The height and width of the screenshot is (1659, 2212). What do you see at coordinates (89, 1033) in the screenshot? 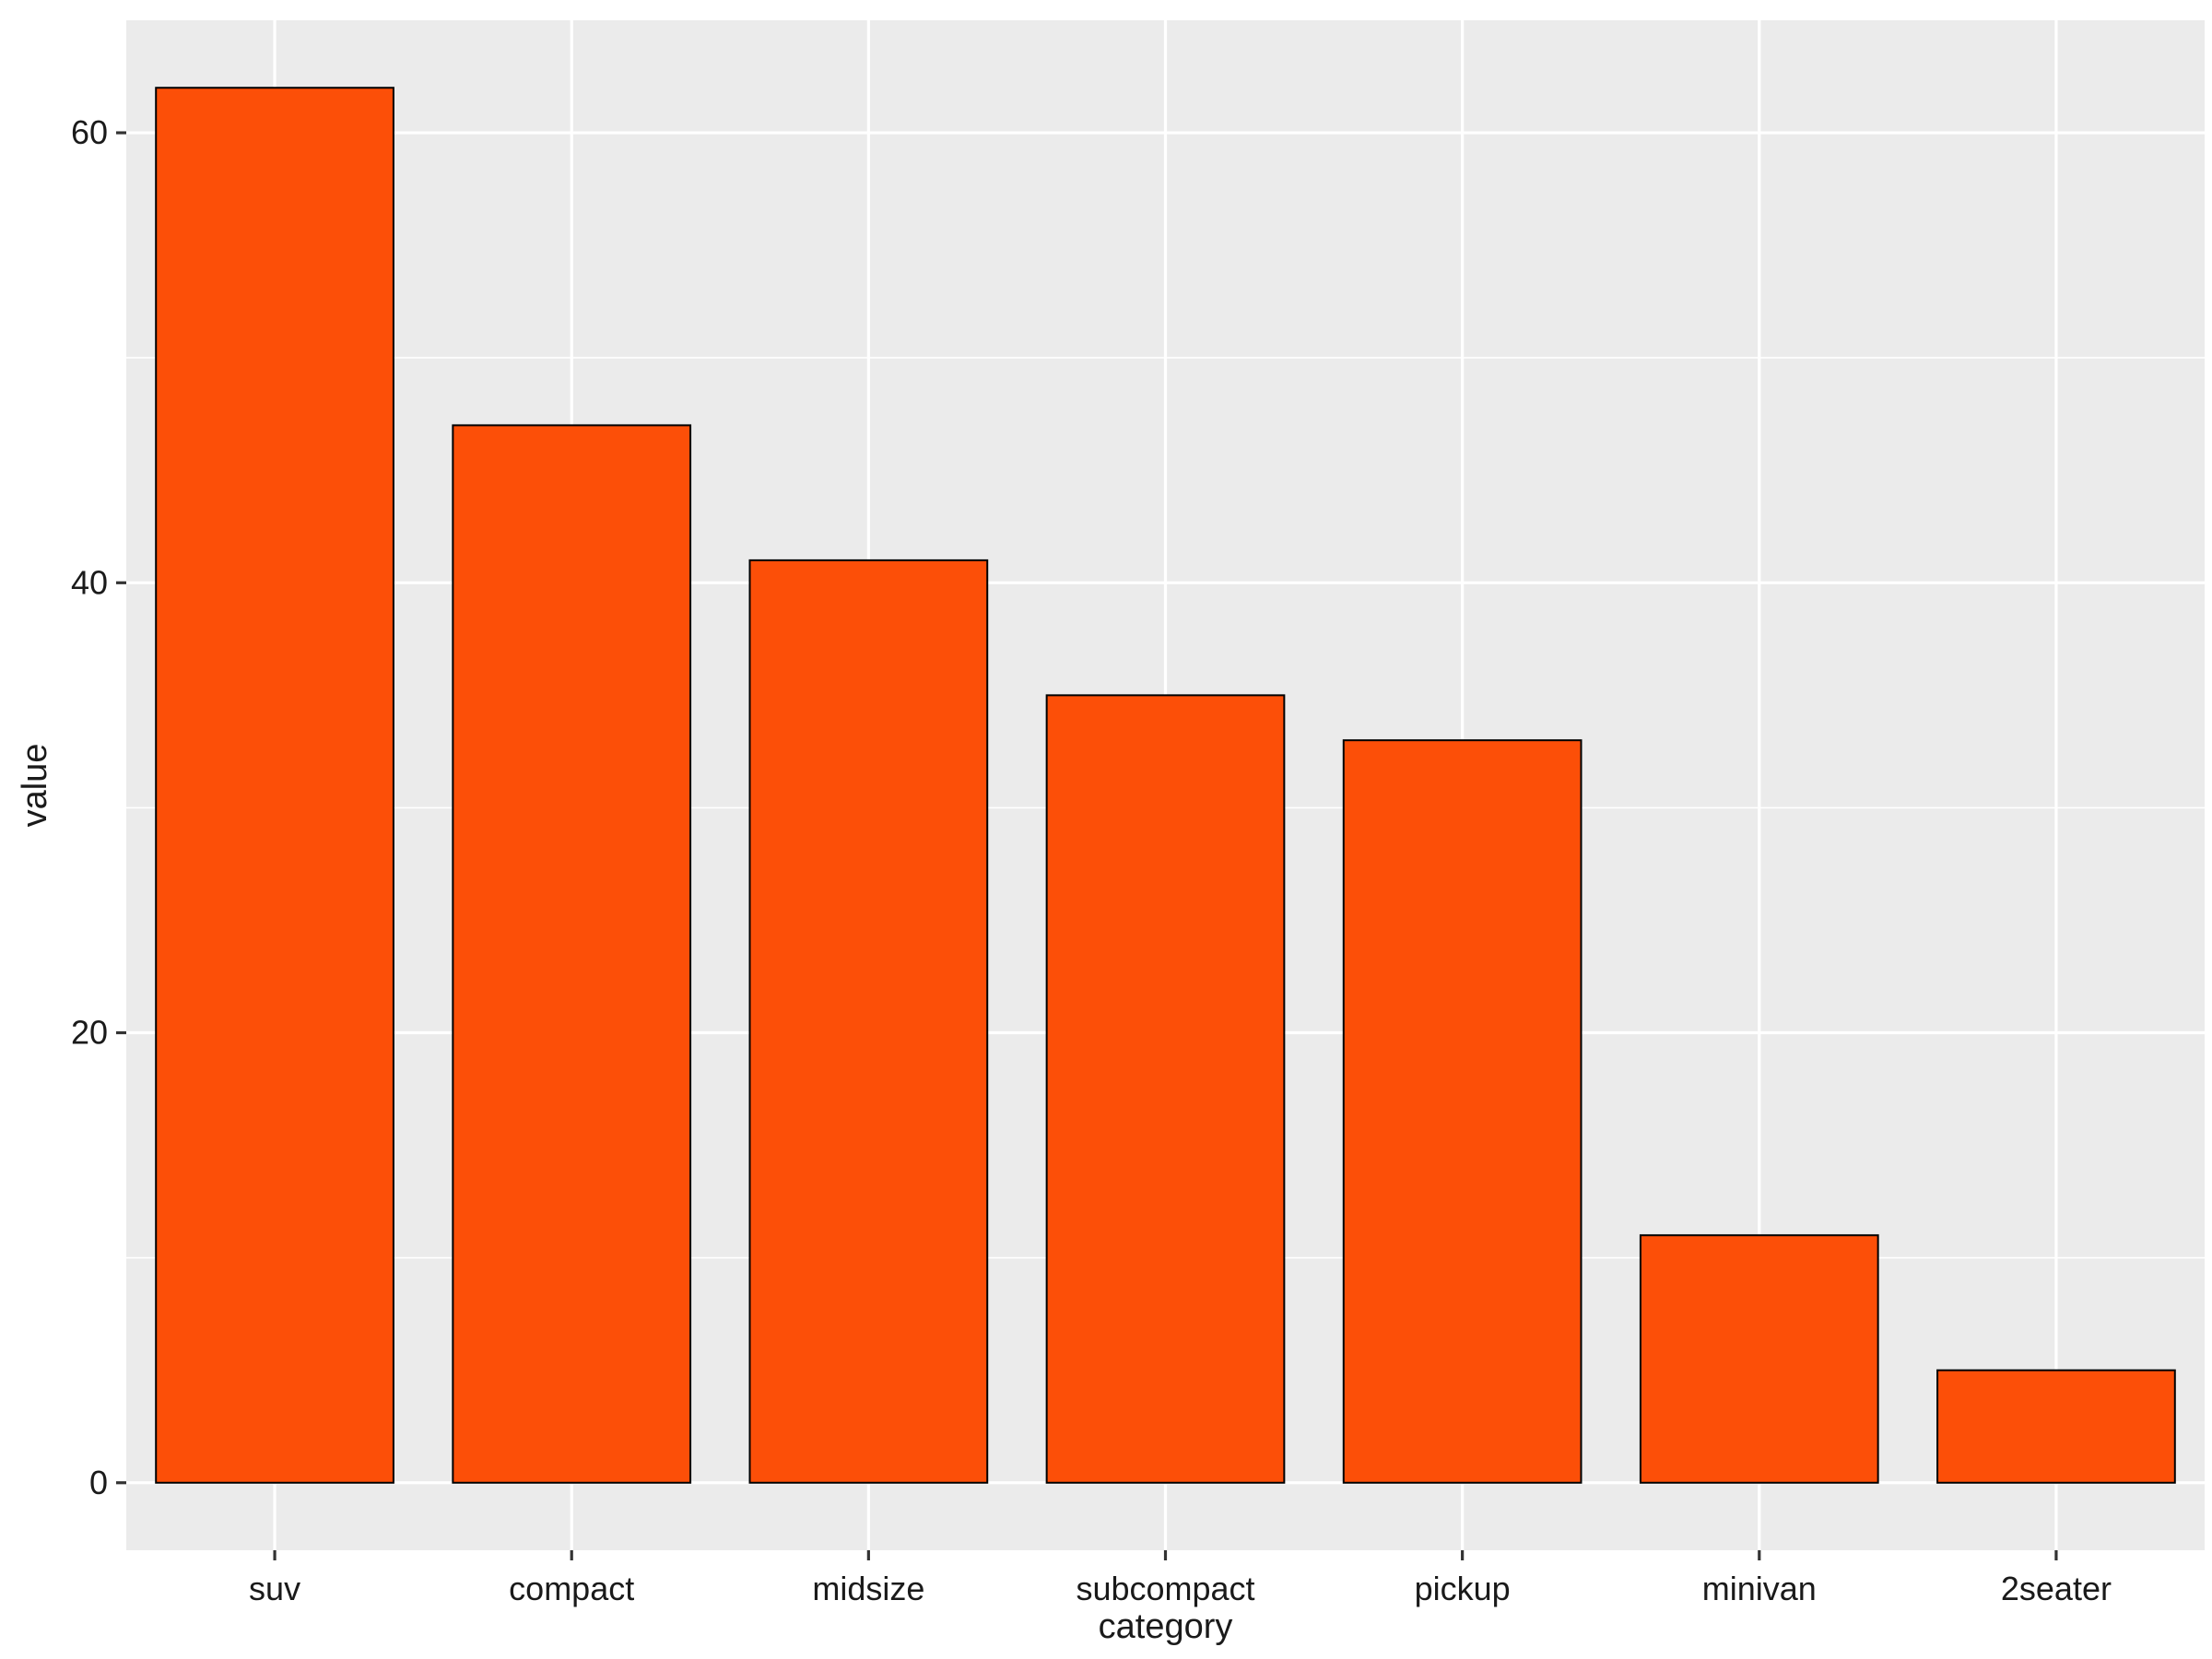
I see `y-tick-label: 20` at bounding box center [89, 1033].